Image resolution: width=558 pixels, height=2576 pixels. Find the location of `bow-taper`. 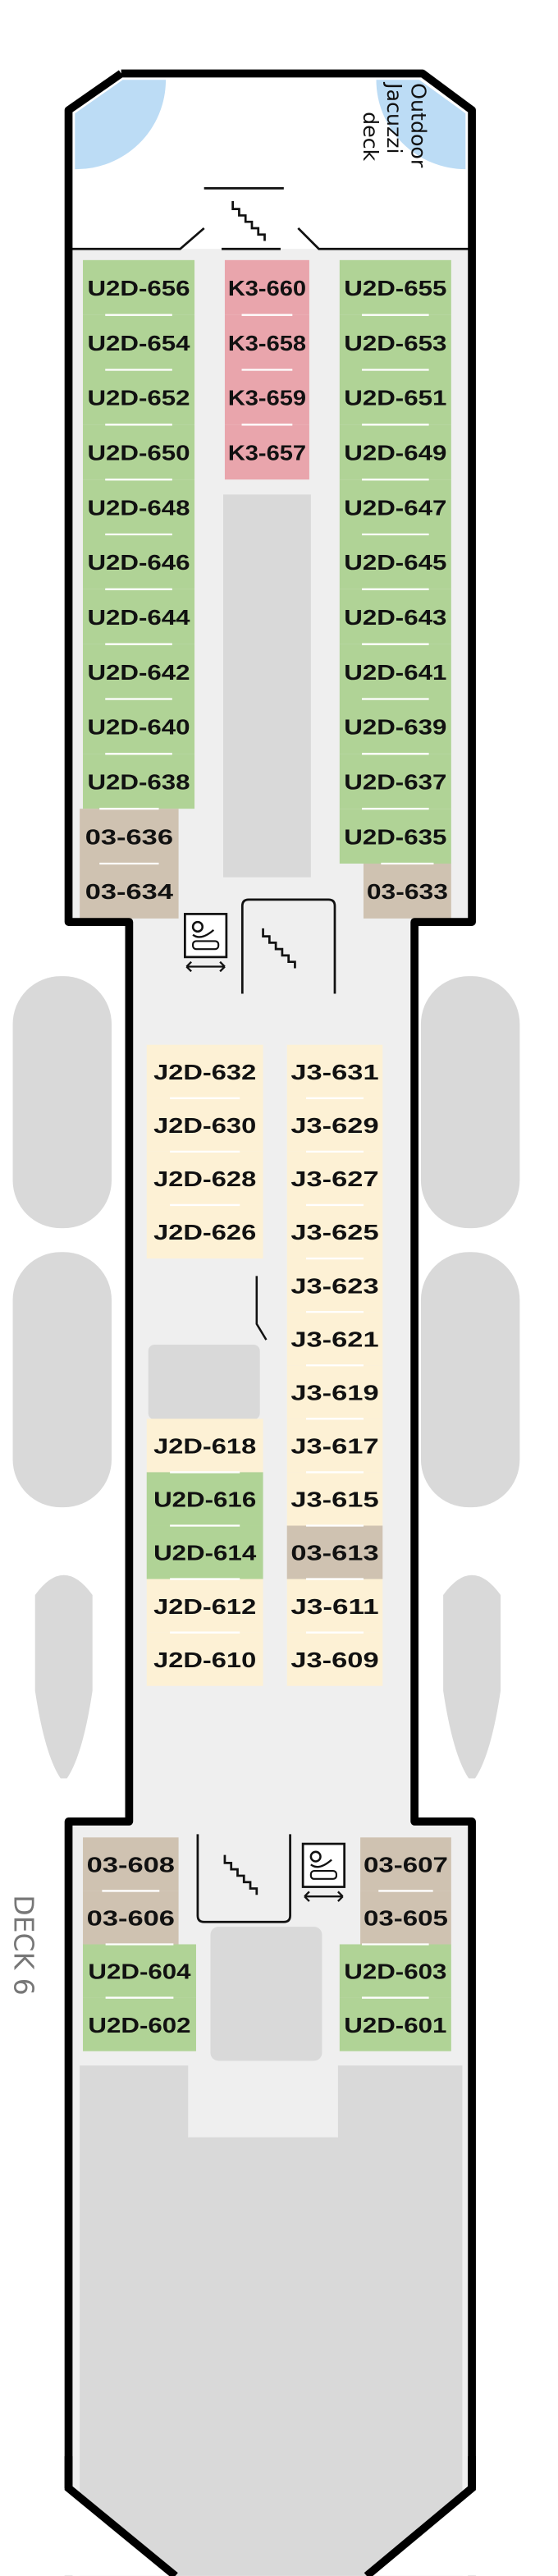

bow-taper is located at coordinates (279, 2532).